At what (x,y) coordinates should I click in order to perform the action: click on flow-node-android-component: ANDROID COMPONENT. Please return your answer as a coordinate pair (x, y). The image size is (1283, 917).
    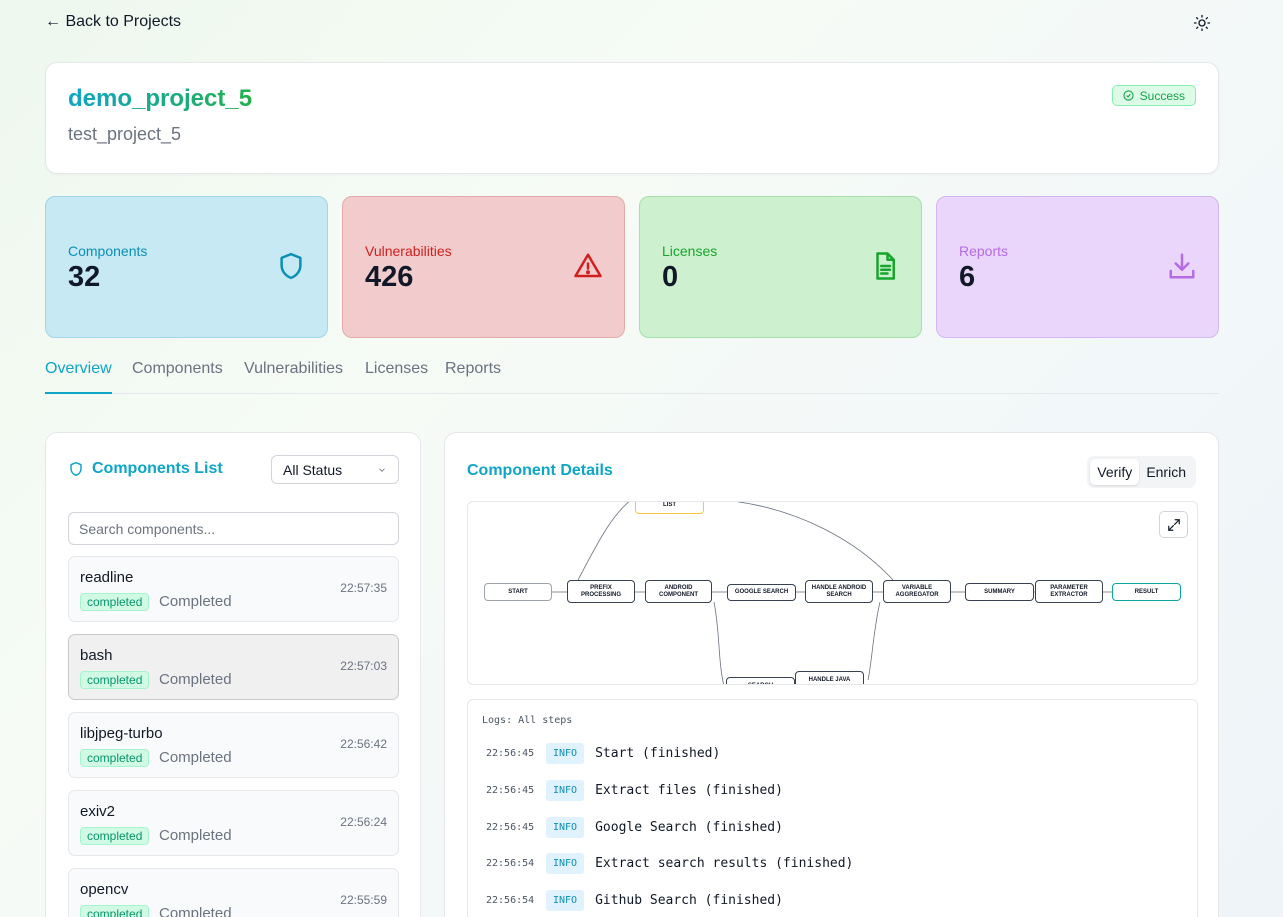
    Looking at the image, I should click on (678, 591).